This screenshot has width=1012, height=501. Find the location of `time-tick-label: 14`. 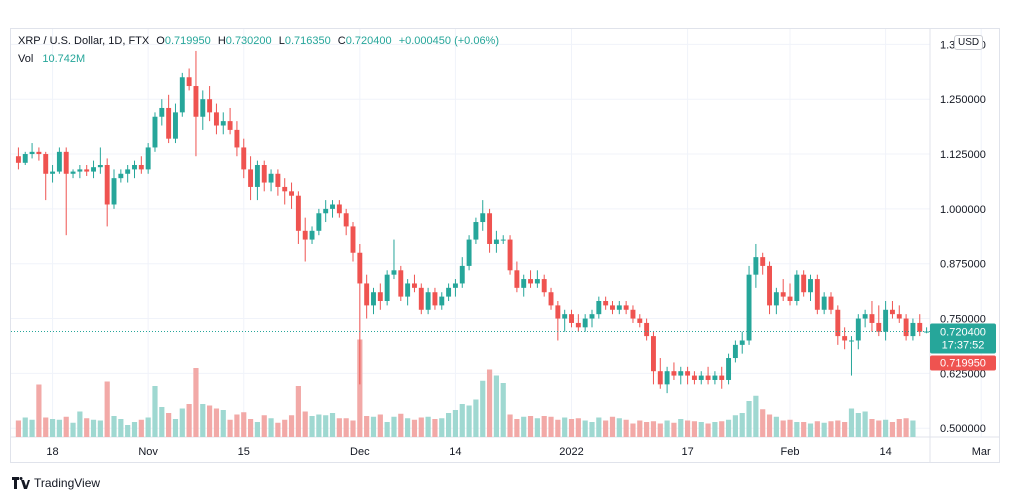

time-tick-label: 14 is located at coordinates (455, 452).